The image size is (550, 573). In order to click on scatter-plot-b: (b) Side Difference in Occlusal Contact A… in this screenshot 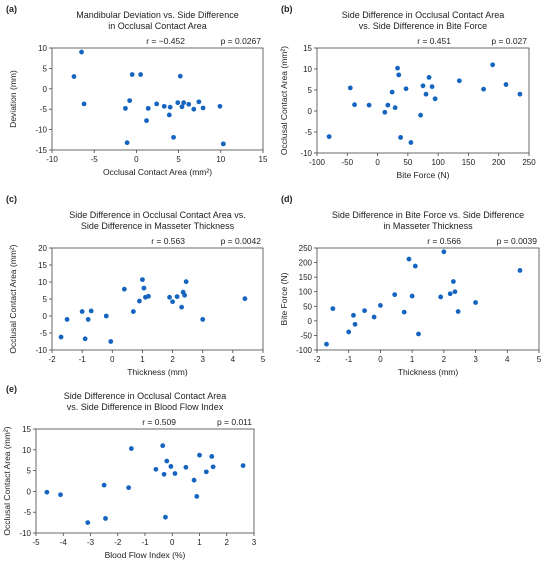, I will do `click(407, 92)`.